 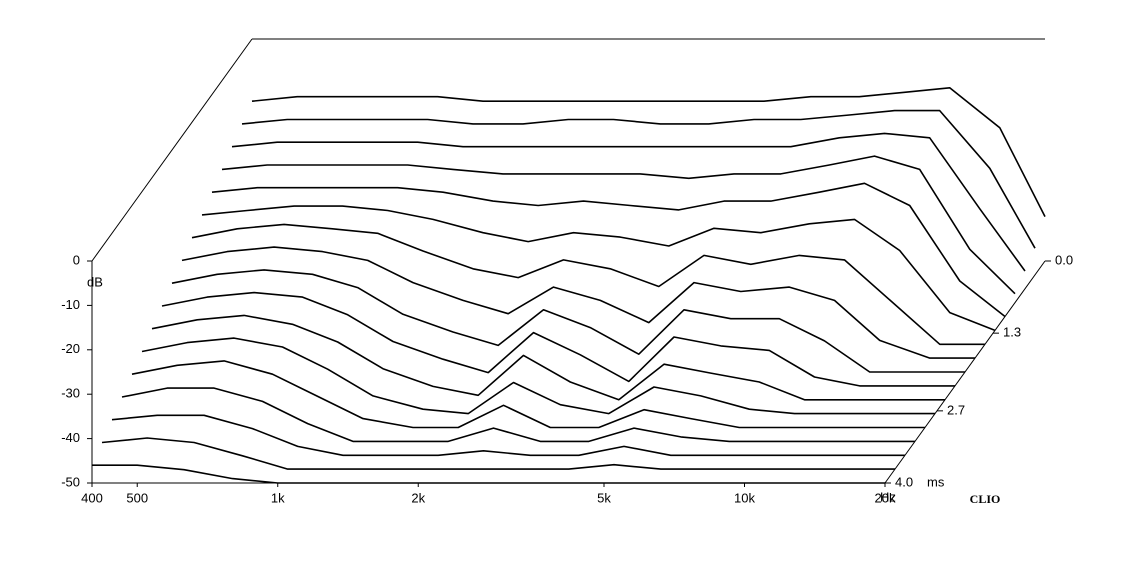 What do you see at coordinates (744, 497) in the screenshot?
I see `x-tick-label: 10k` at bounding box center [744, 497].